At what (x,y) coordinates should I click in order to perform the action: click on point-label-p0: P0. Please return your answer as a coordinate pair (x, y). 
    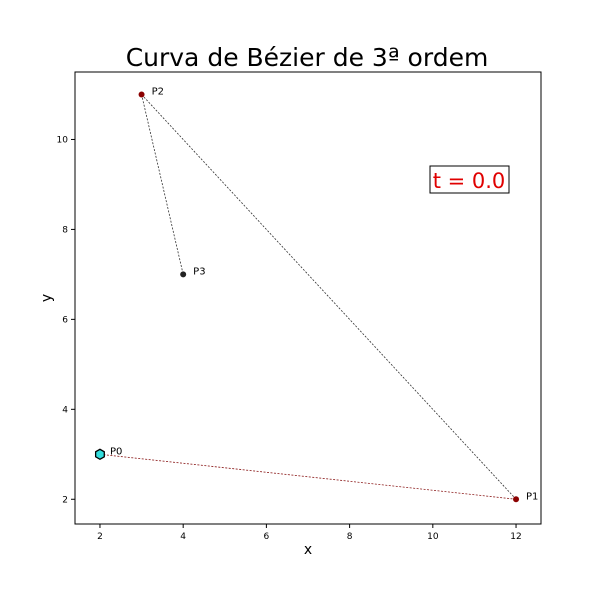
    Looking at the image, I should click on (116, 451).